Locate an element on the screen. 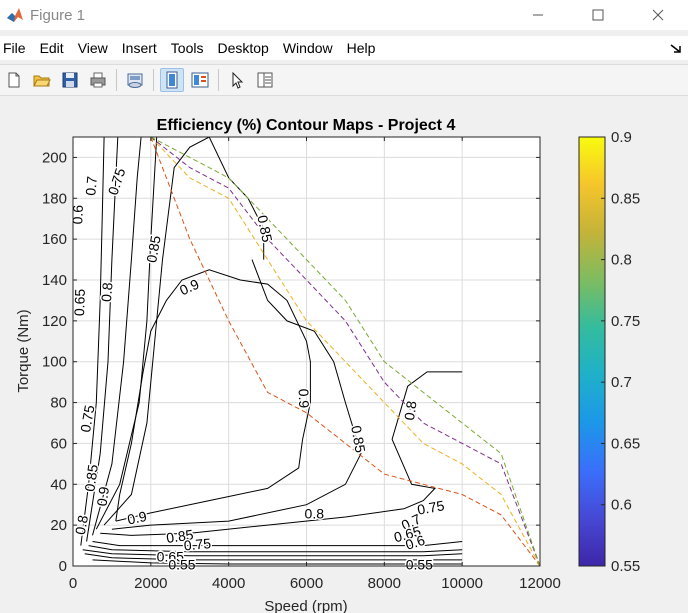 The image size is (688, 613). hide-plot-tools-button is located at coordinates (172, 80).